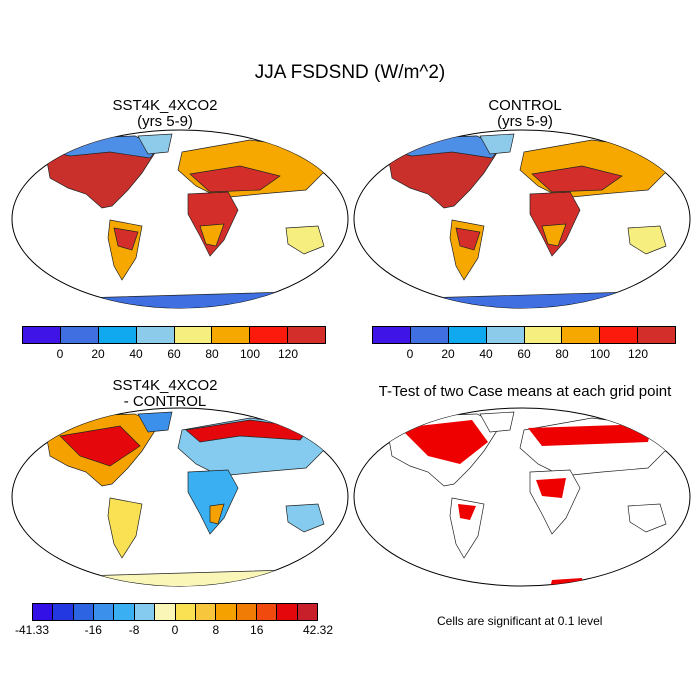  I want to click on map-sst4k-4xco2, so click(180, 219).